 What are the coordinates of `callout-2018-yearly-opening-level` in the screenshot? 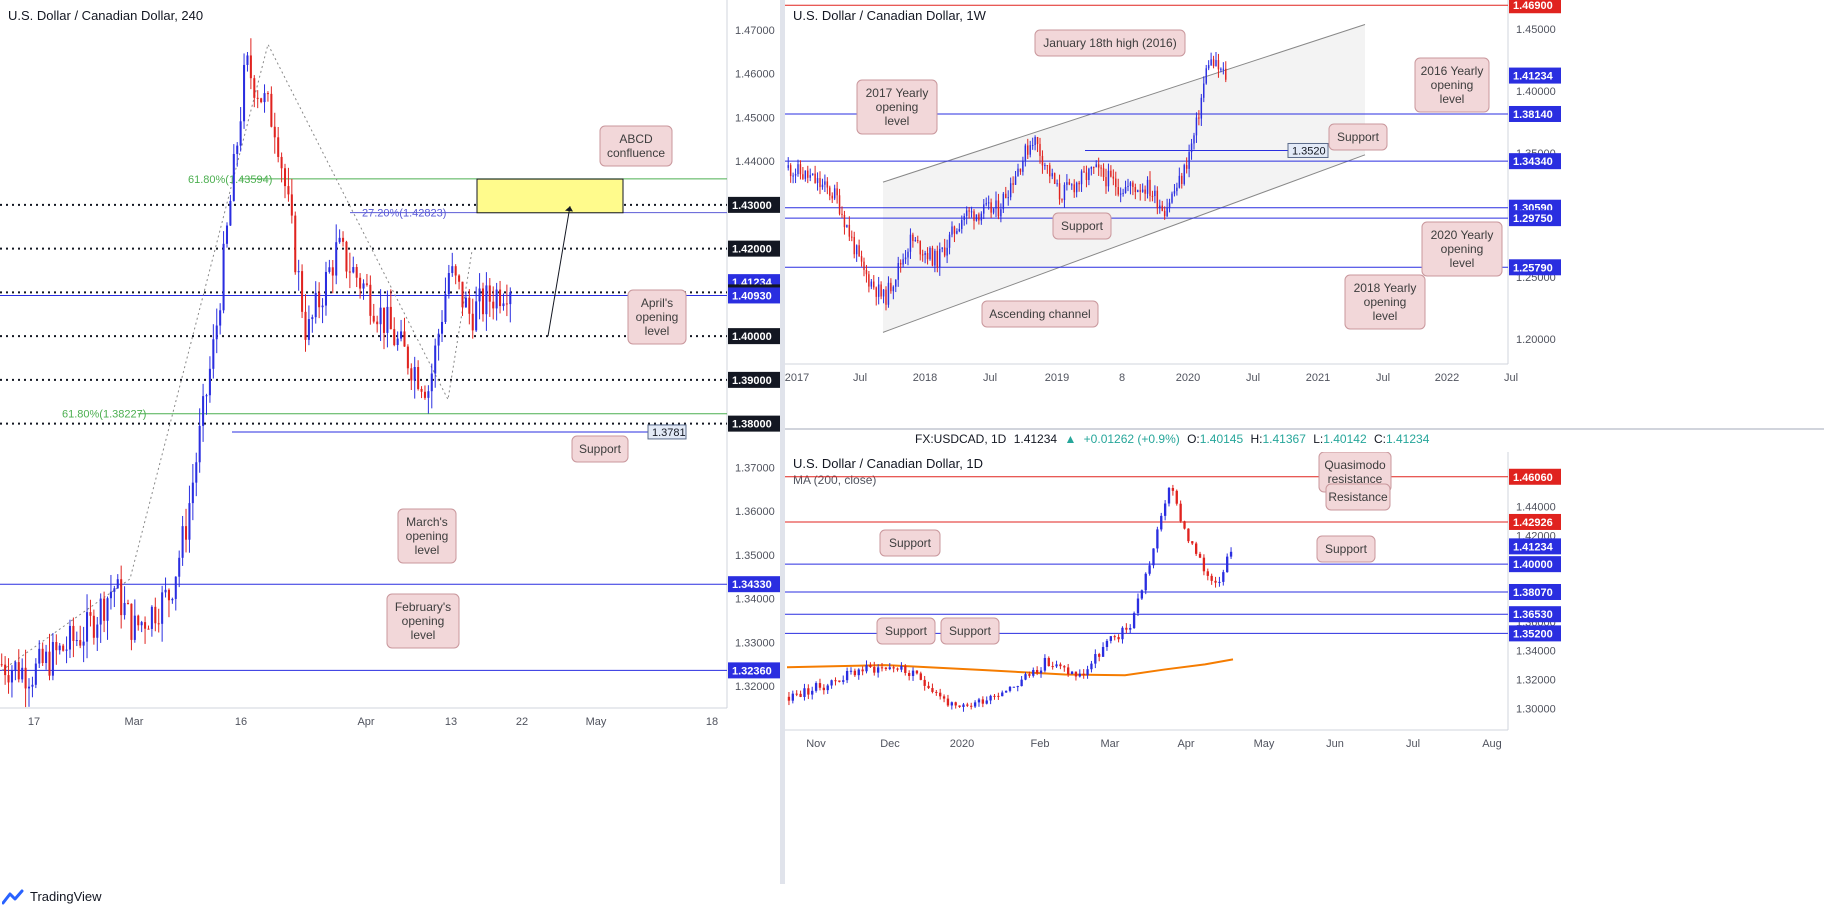 It's located at (1385, 302).